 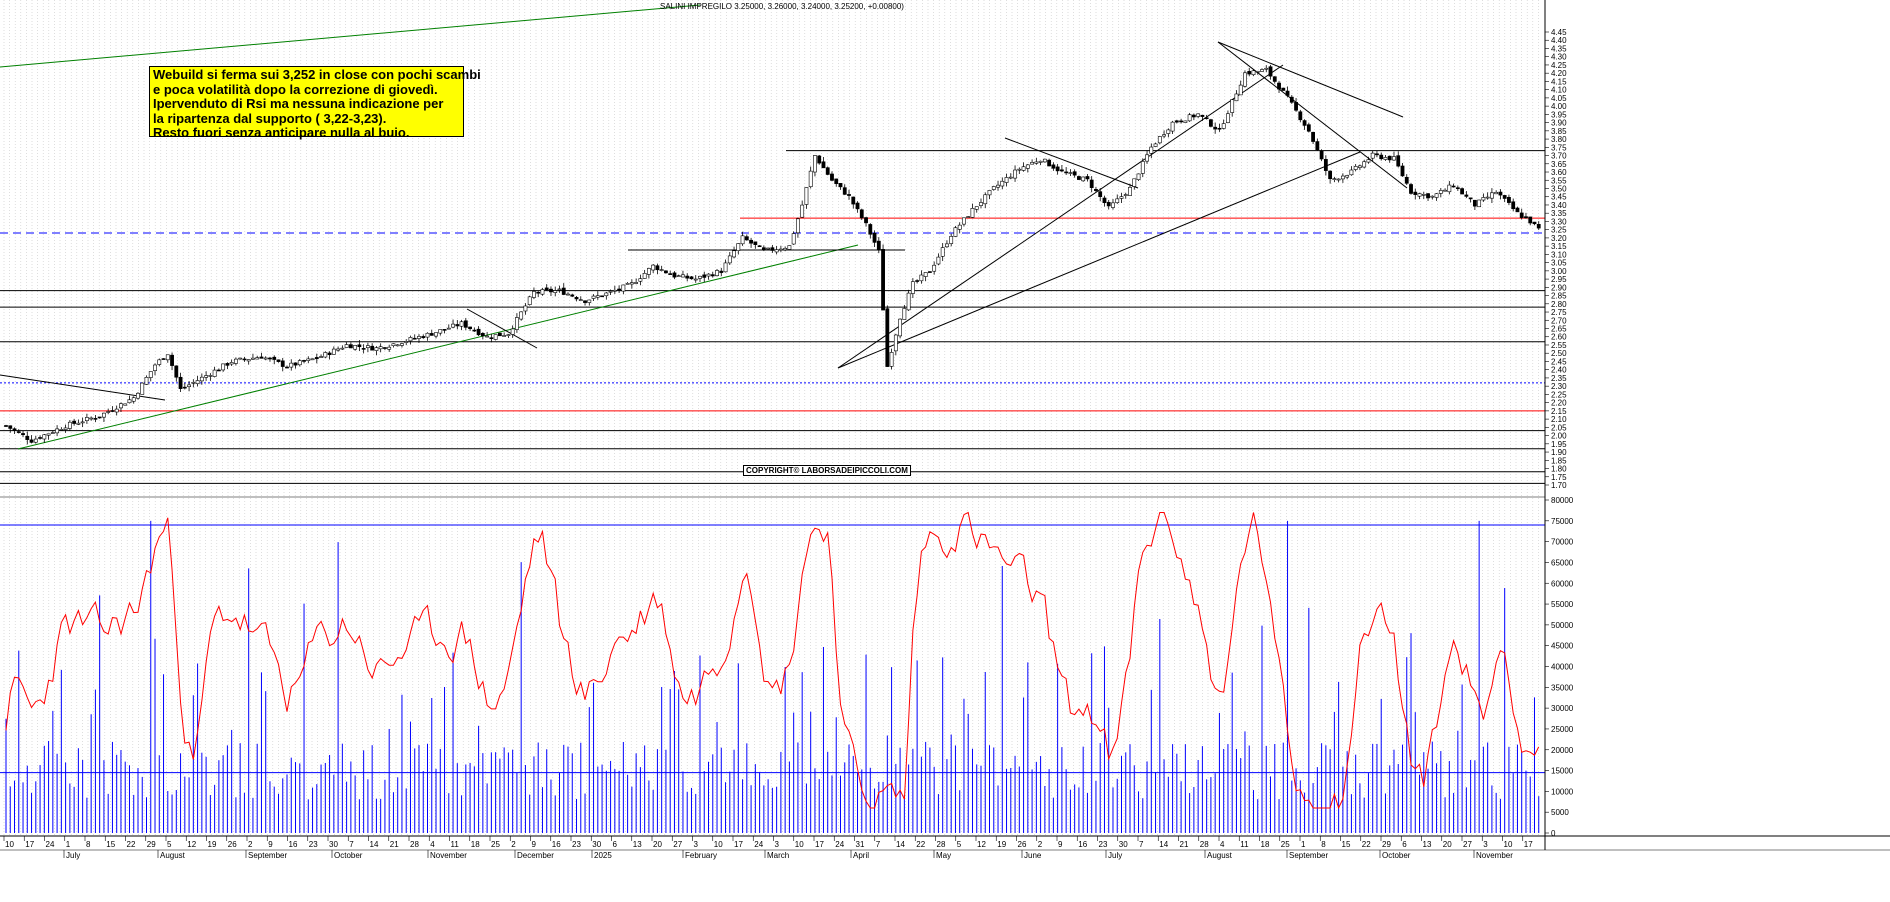 What do you see at coordinates (1559, 353) in the screenshot?
I see `price-tick-label: 2.50` at bounding box center [1559, 353].